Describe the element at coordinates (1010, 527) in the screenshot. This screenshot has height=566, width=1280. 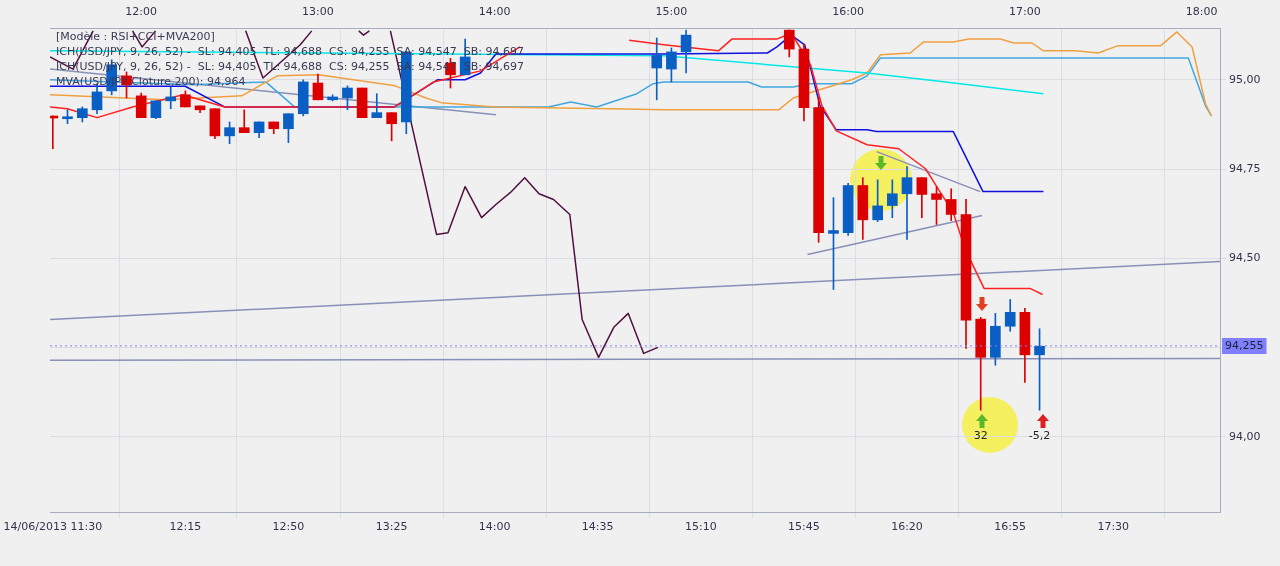
I see `x-tick-label: 16:55` at that location.